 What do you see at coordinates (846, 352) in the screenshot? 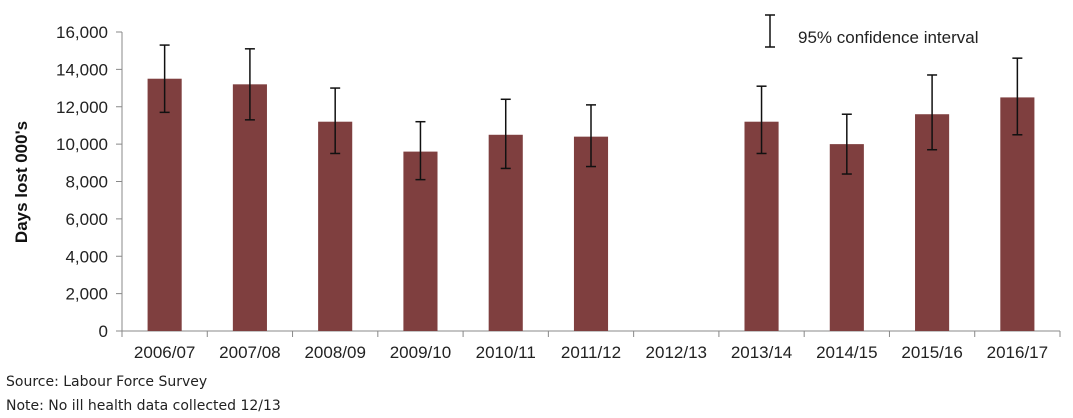
I see `x-tick-label: 2014/15` at bounding box center [846, 352].